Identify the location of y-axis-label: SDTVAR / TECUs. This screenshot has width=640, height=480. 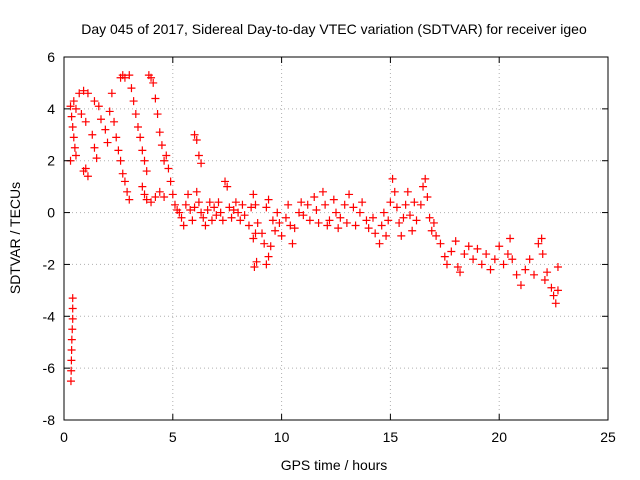
(15, 238).